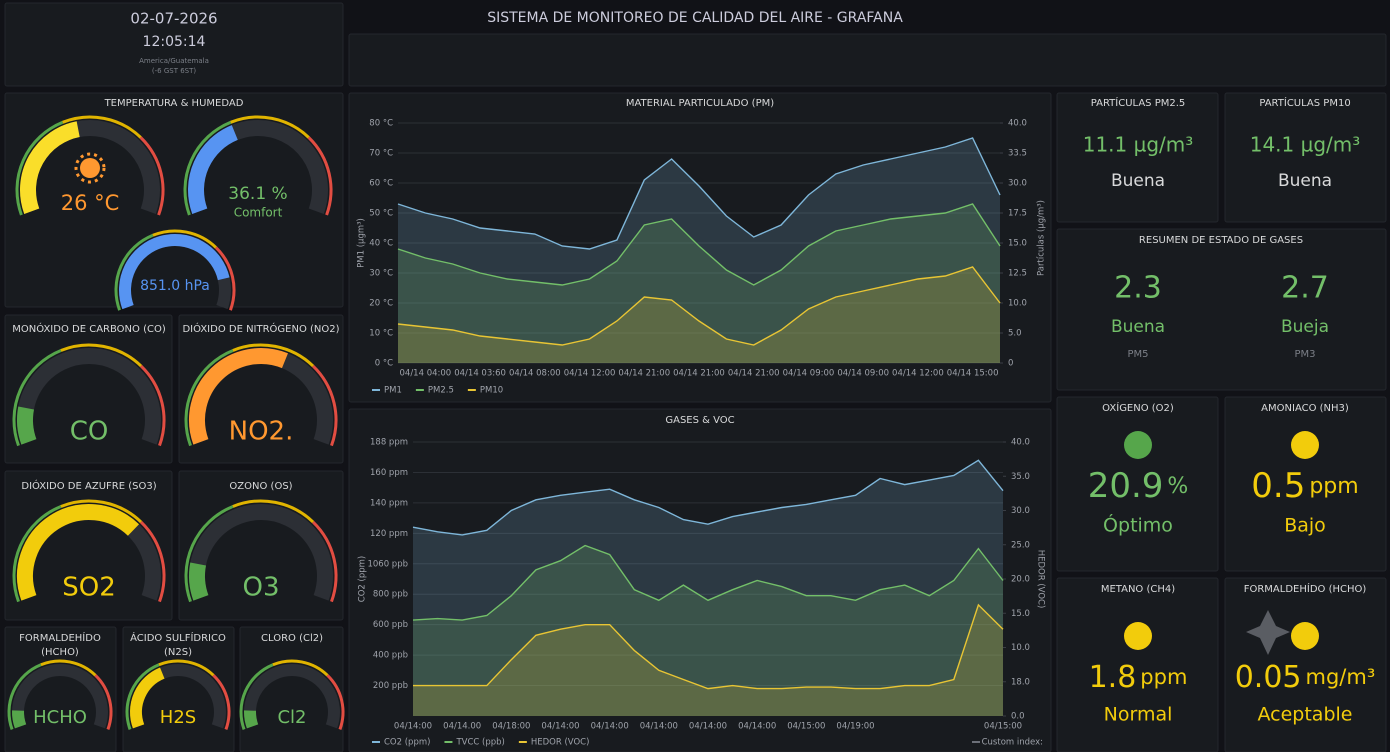 Image resolution: width=1390 pixels, height=752 pixels. What do you see at coordinates (1221, 240) in the screenshot?
I see `stat-title: RESUMEN DE ESTADO DE GASES` at bounding box center [1221, 240].